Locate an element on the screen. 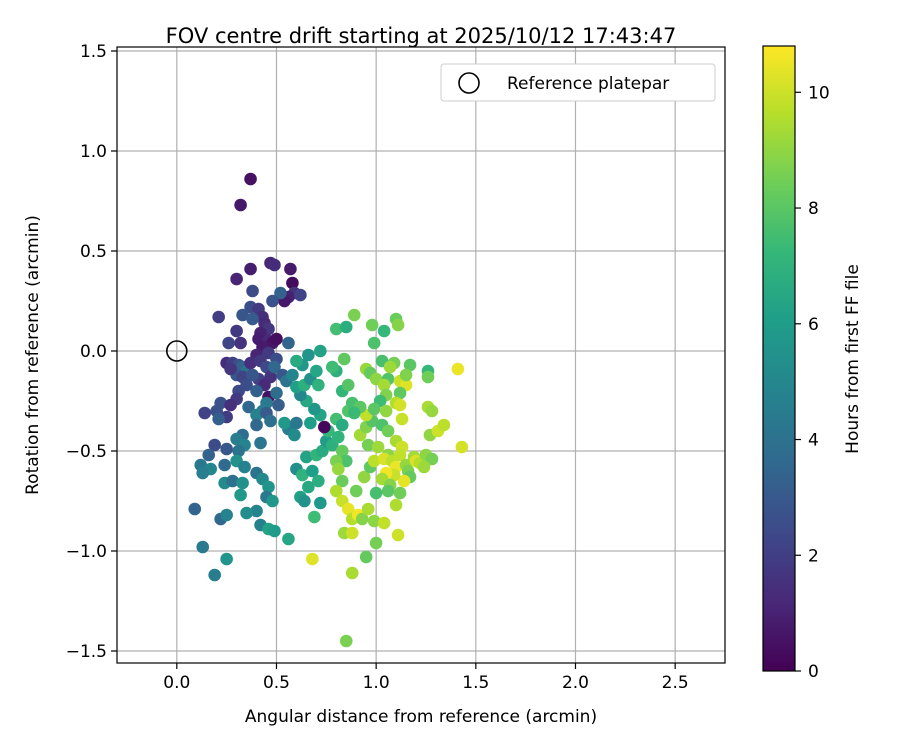 This screenshot has height=750, width=900. colorbar-tick-label: 4 is located at coordinates (813, 441).